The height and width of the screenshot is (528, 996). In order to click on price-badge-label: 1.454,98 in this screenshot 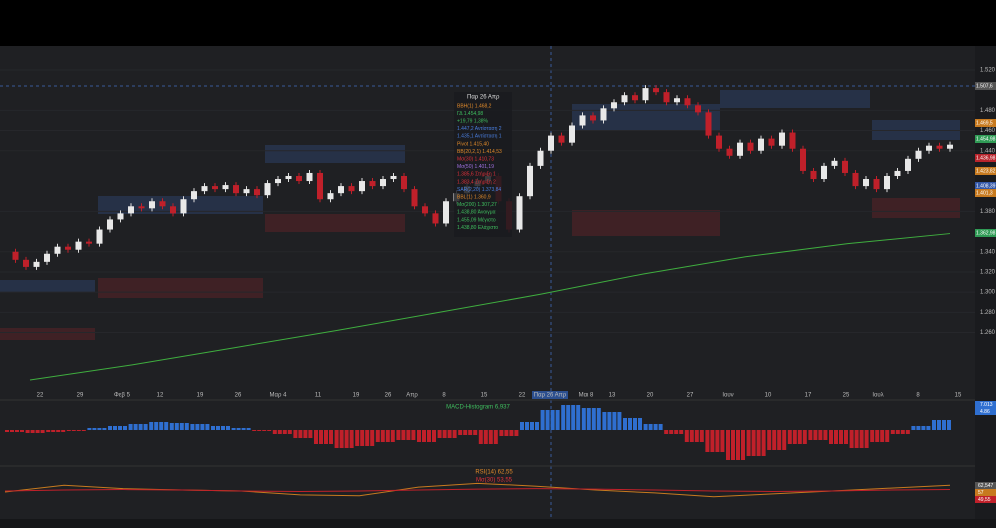, I will do `click(986, 139)`.